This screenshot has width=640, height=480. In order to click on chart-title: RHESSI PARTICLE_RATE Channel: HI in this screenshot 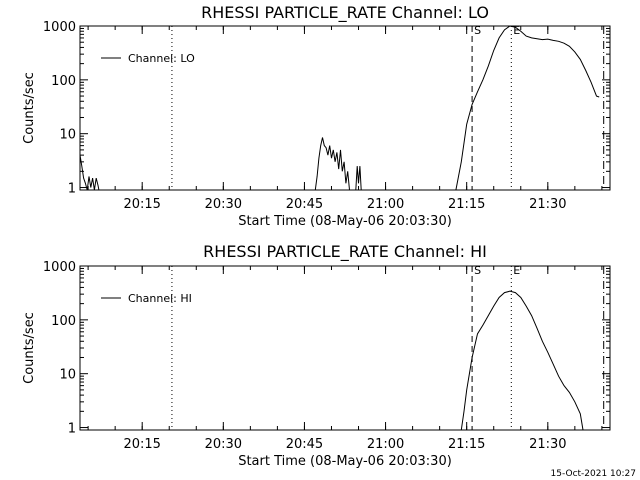, I will do `click(345, 252)`.